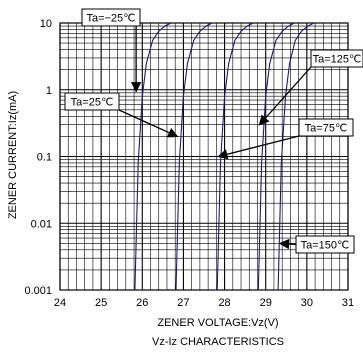 Image resolution: width=363 pixels, height=356 pixels. I want to click on y-tick-label: 1, so click(49, 91).